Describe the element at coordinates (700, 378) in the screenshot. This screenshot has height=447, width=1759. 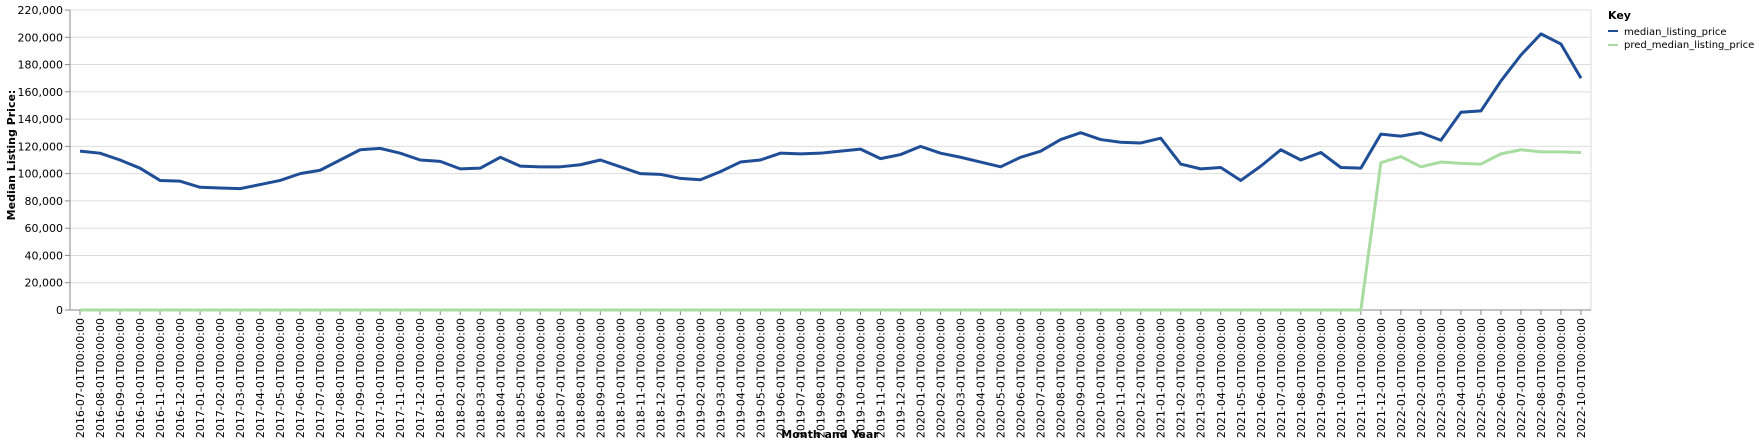
I see `x-tick-label: 2019-02-01T00:00:00` at that location.